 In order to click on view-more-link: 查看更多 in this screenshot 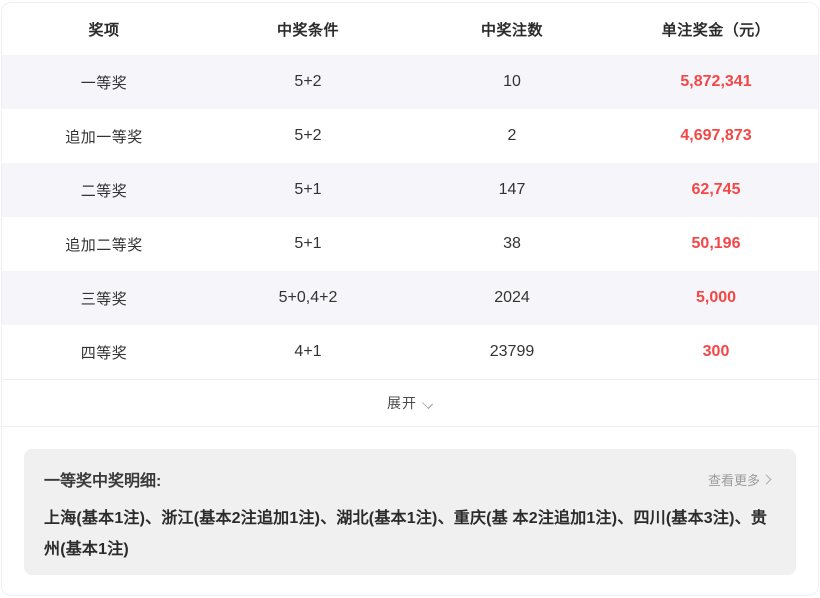, I will do `click(740, 479)`.